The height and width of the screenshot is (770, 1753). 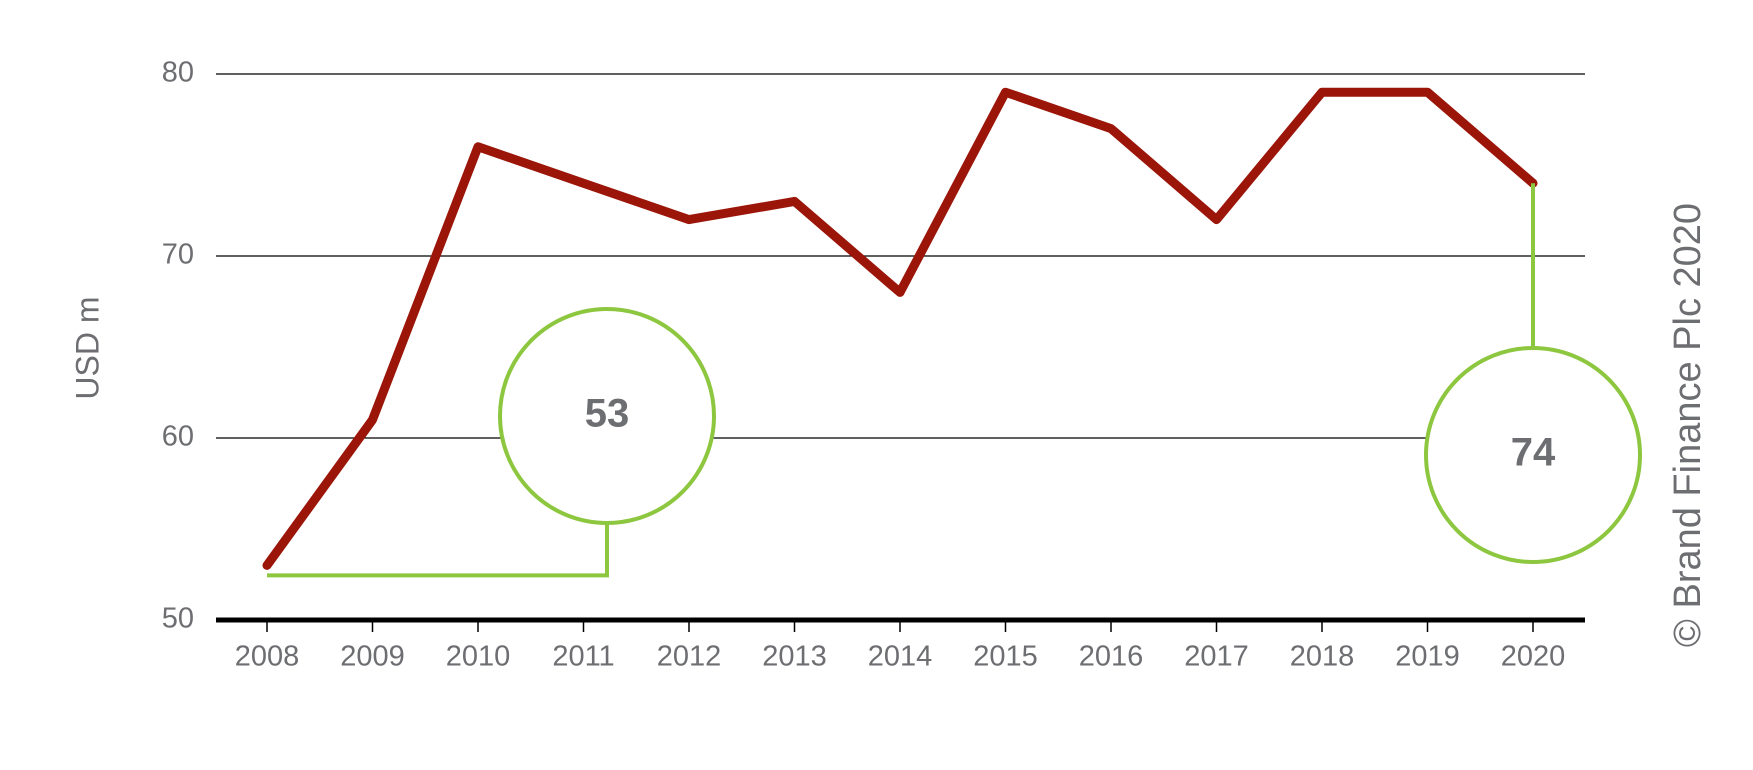 What do you see at coordinates (178, 437) in the screenshot?
I see `y-tick-label: 60` at bounding box center [178, 437].